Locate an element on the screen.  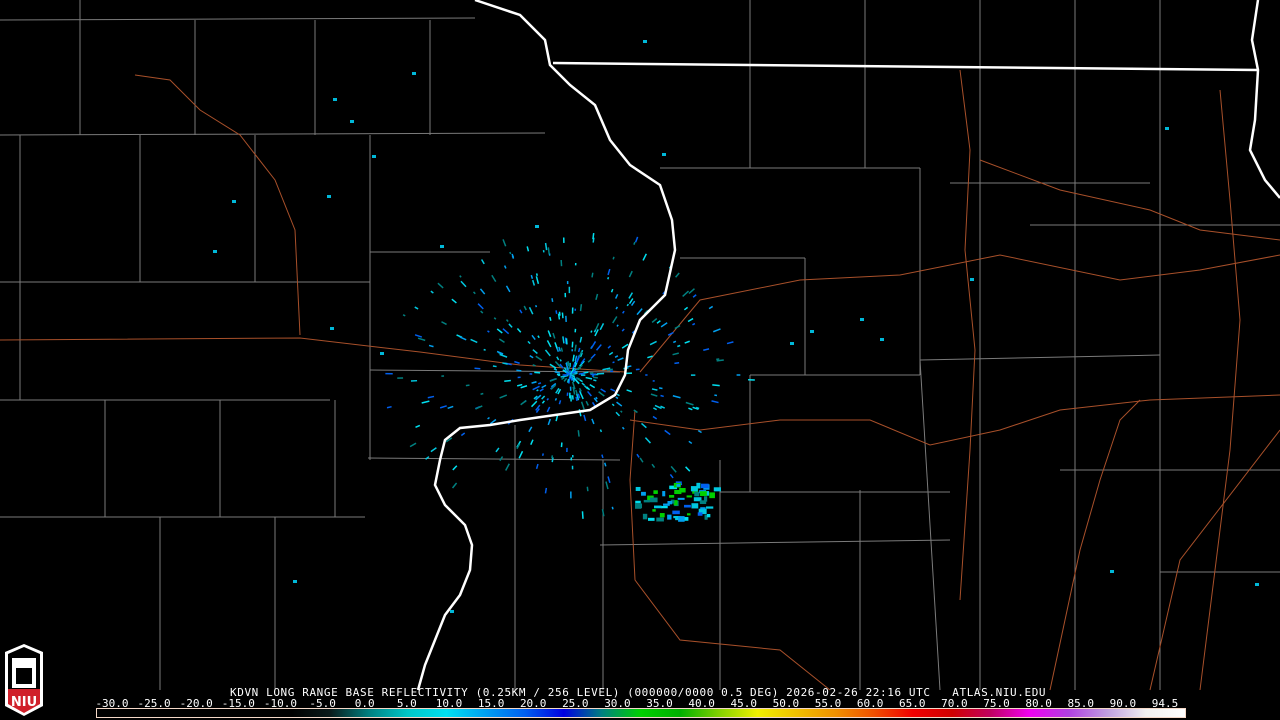
colorbar-label: 25.0 is located at coordinates (575, 703).